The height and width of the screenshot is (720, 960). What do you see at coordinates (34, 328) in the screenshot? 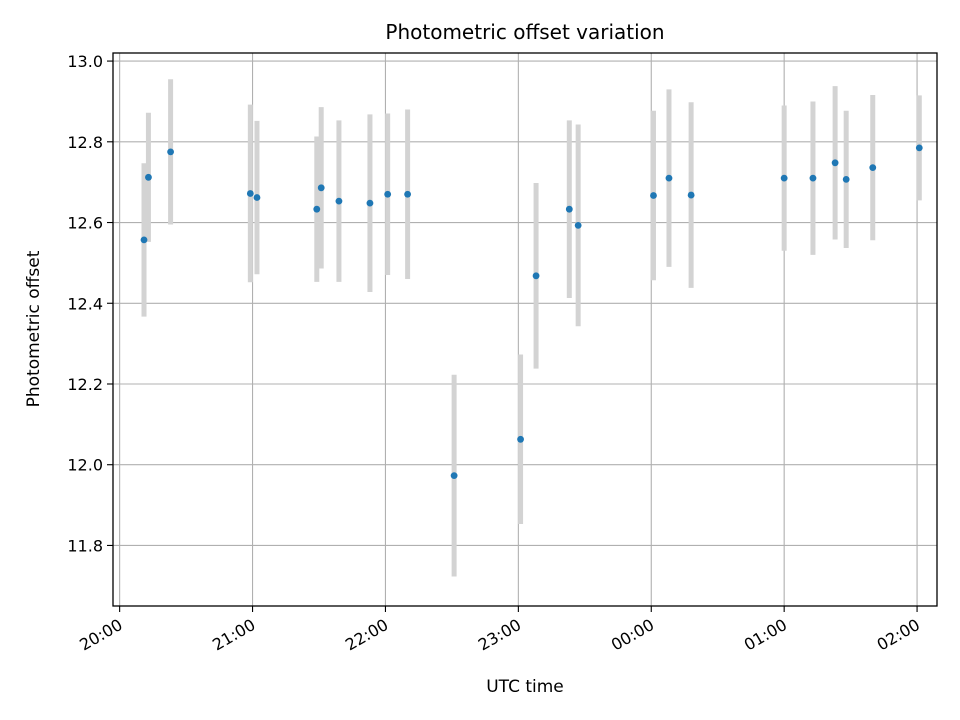
I see `y-axis-title: Photometric offset` at bounding box center [34, 328].